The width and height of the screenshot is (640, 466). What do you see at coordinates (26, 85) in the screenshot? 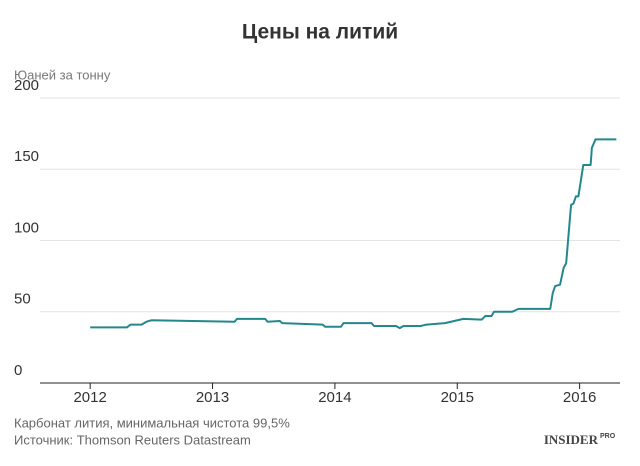
I see `y-tick-label: 200` at bounding box center [26, 85].